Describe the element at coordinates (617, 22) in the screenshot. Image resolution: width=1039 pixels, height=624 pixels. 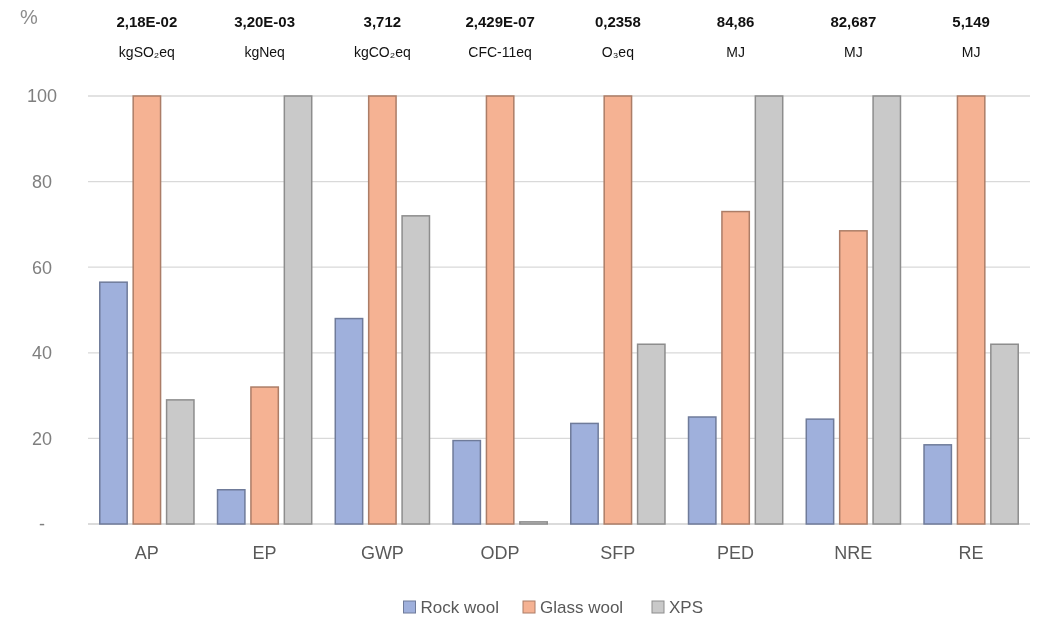
I see `text: 0,2358` at that location.